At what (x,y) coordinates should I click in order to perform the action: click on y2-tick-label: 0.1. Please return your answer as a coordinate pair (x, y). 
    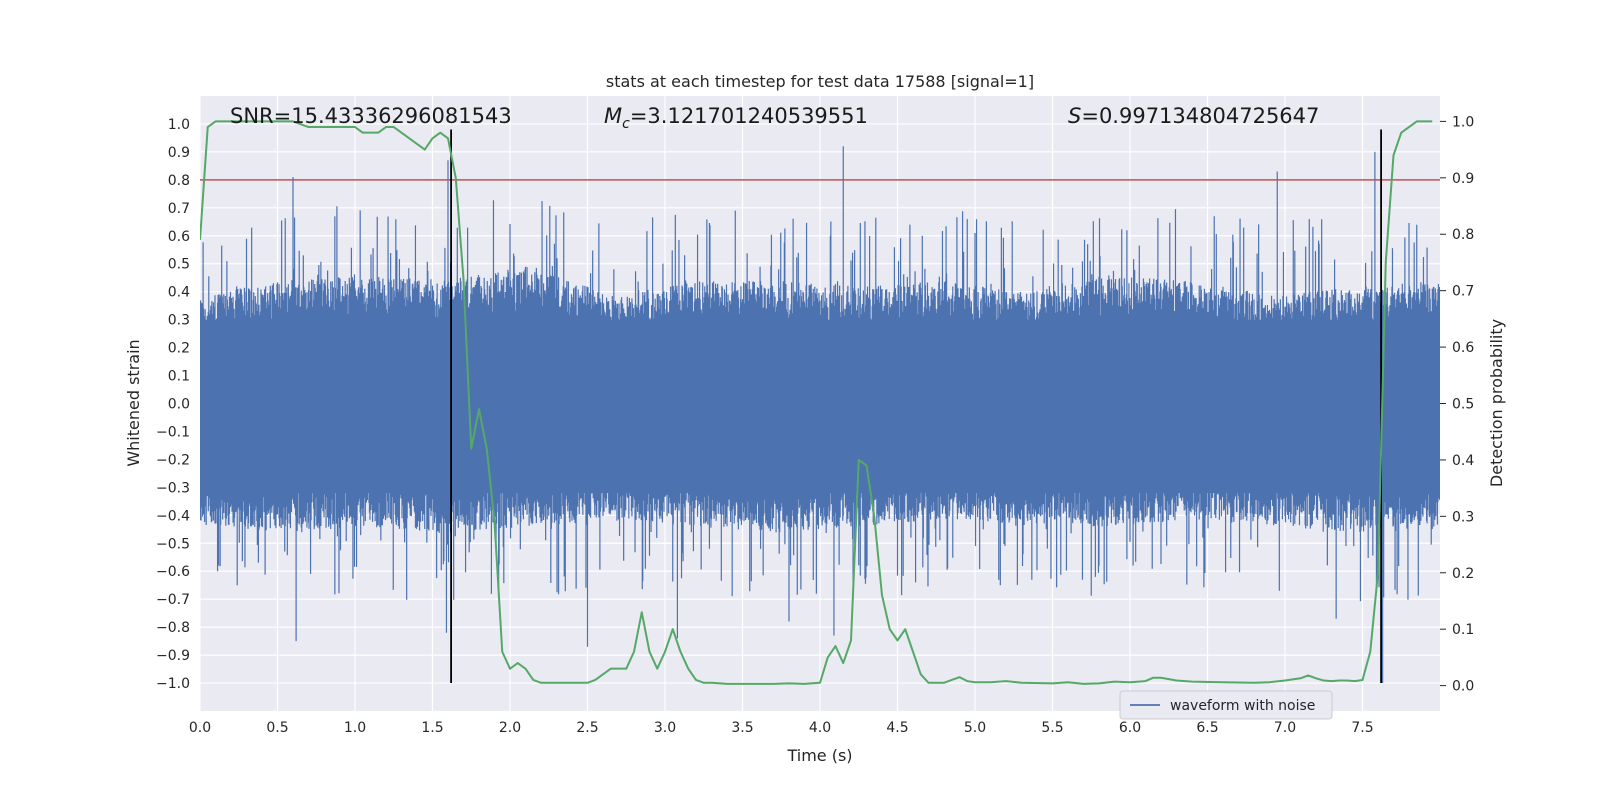
    Looking at the image, I should click on (1463, 630).